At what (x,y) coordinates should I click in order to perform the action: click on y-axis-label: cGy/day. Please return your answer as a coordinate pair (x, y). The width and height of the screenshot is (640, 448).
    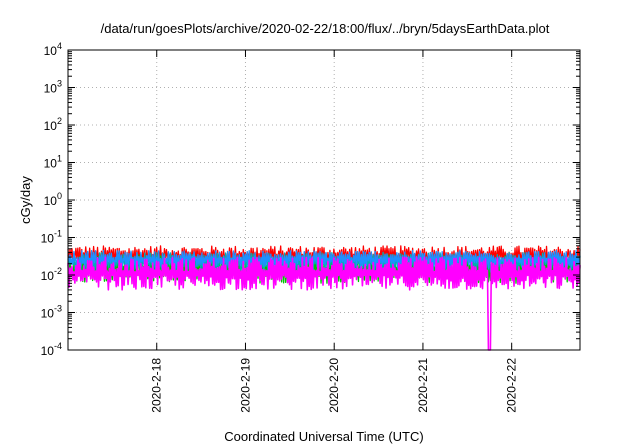
    Looking at the image, I should click on (25, 200).